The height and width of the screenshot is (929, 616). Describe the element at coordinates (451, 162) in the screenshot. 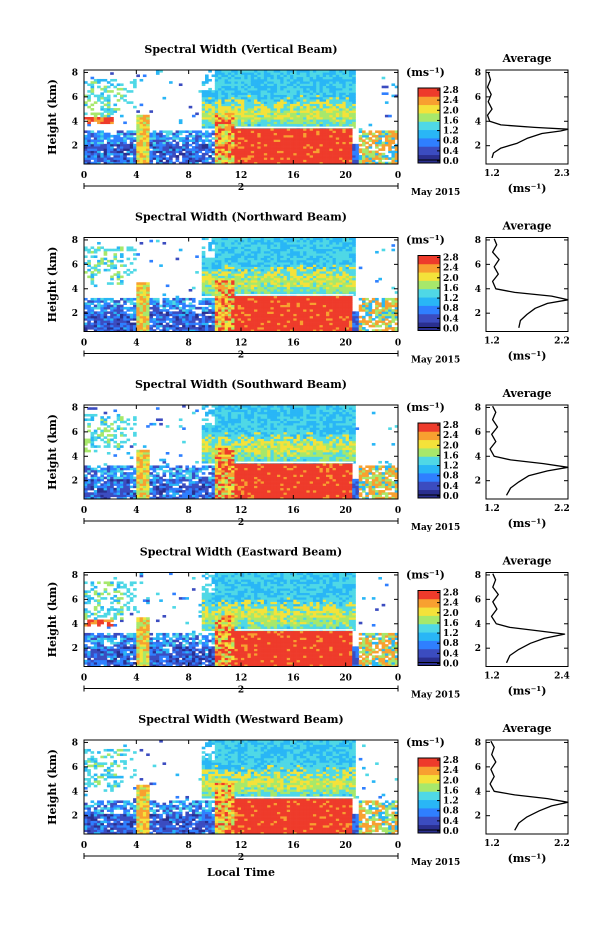

I see `colorbar-tick-label: 0.0` at that location.